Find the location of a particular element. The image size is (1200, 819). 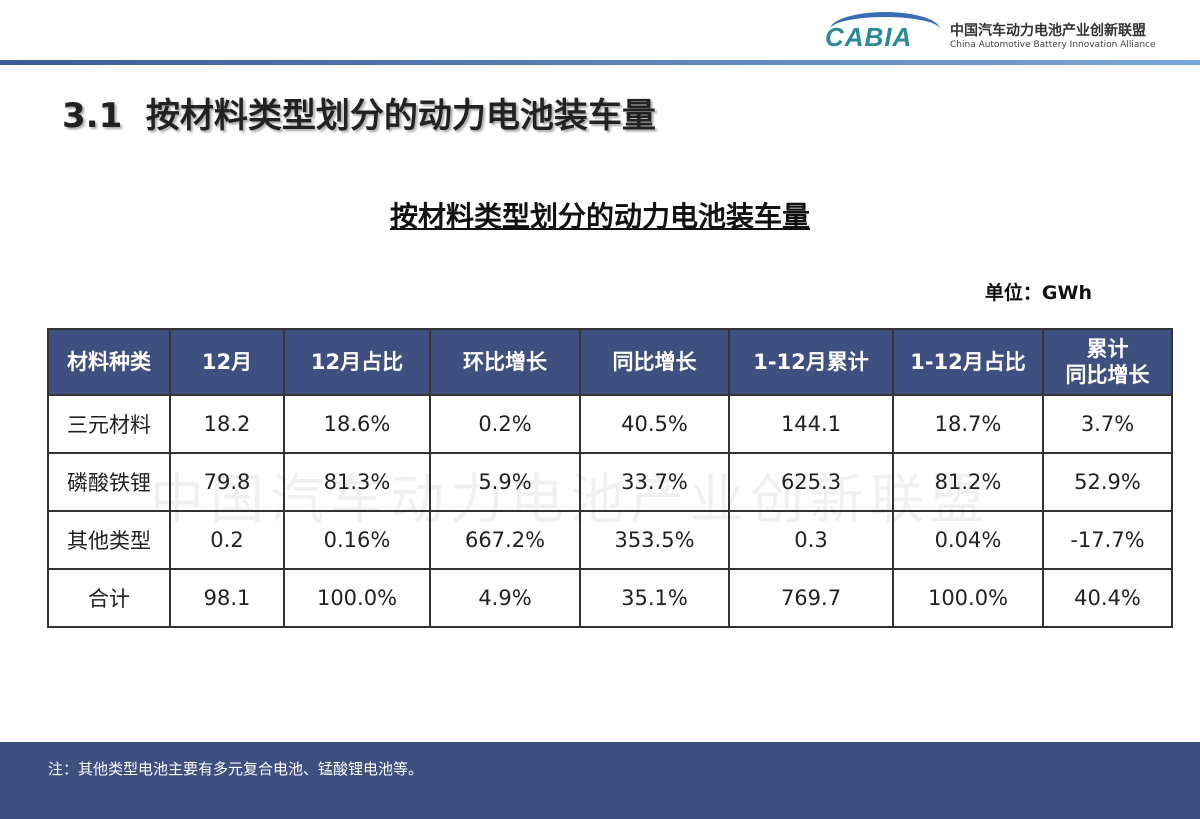

table-cell: 769.7 is located at coordinates (811, 598).